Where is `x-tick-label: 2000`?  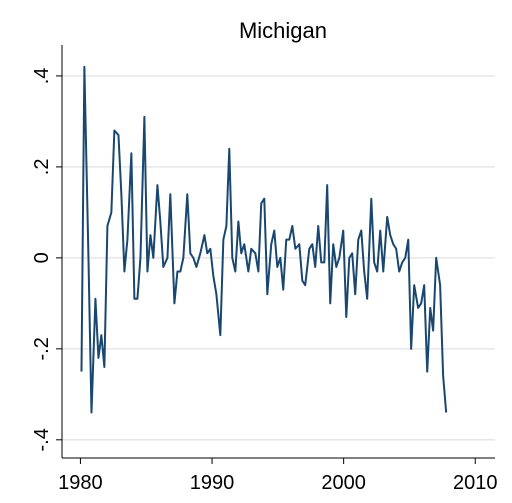 x-tick-label: 2000 is located at coordinates (343, 483).